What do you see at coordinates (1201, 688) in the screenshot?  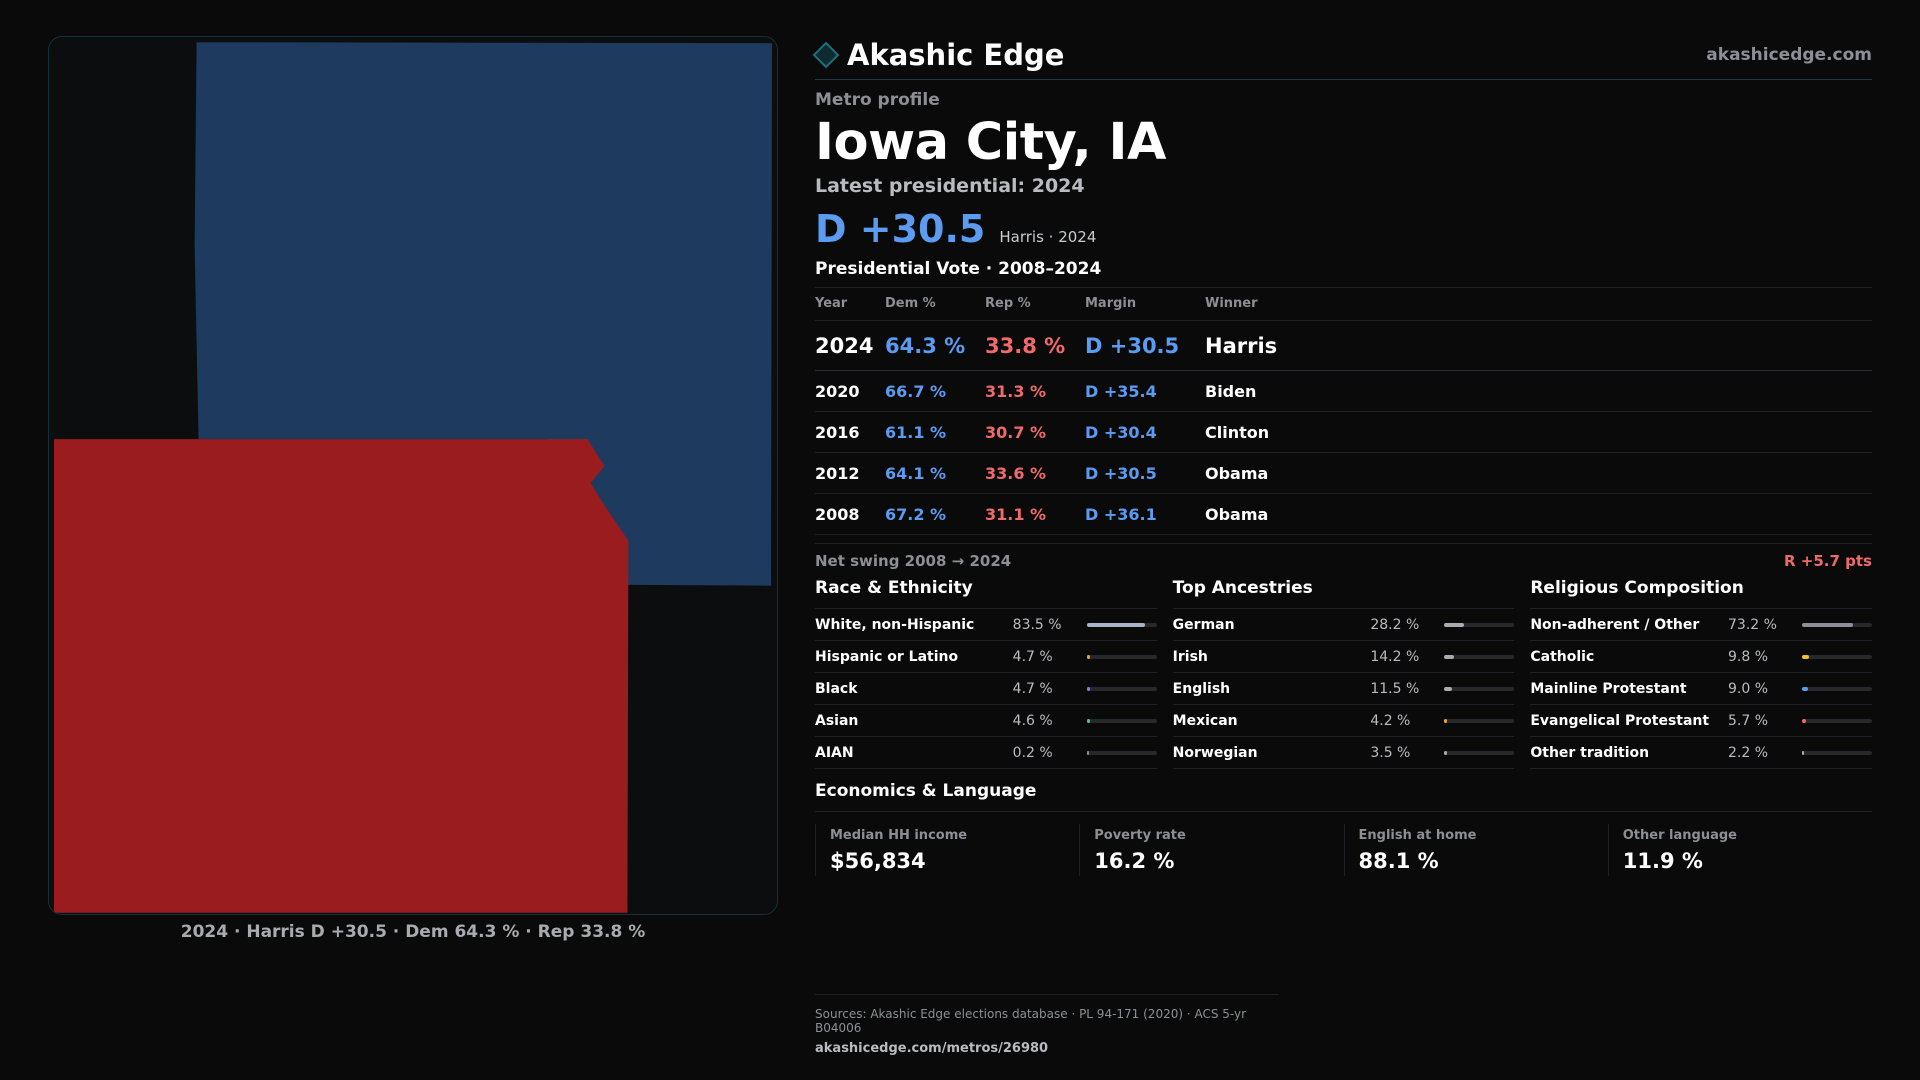 I see `item-label: English` at bounding box center [1201, 688].